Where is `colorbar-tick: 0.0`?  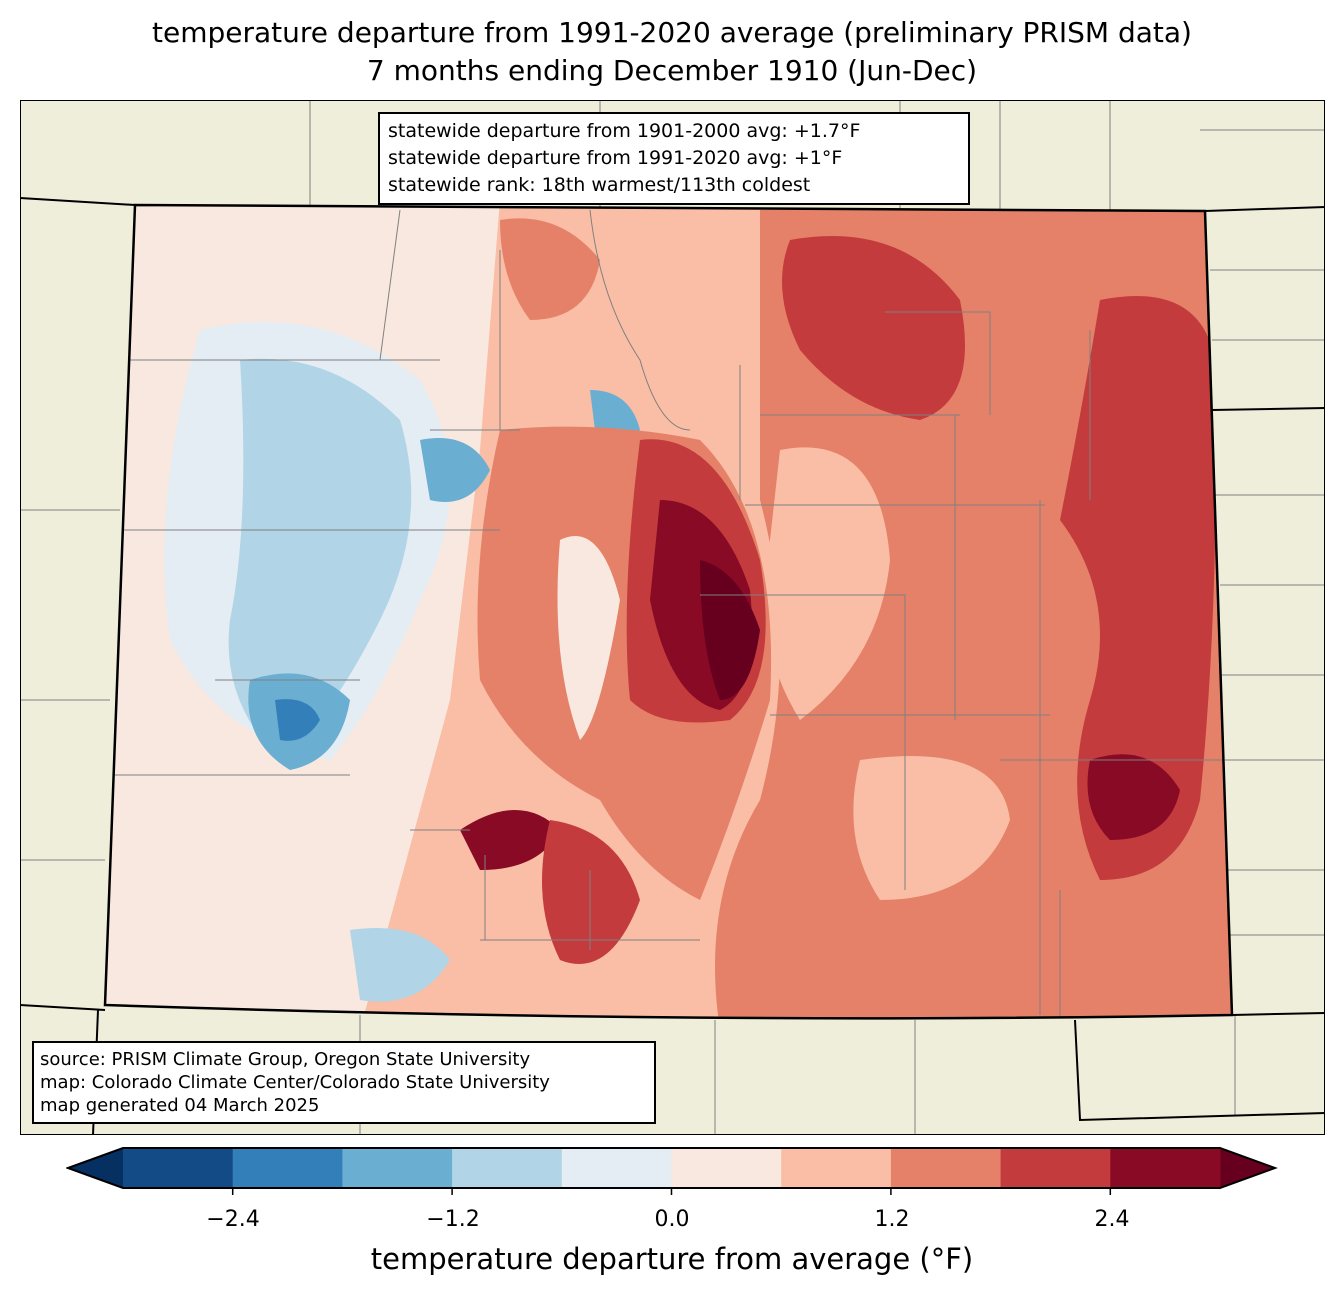
colorbar-tick: 0.0 is located at coordinates (672, 1219).